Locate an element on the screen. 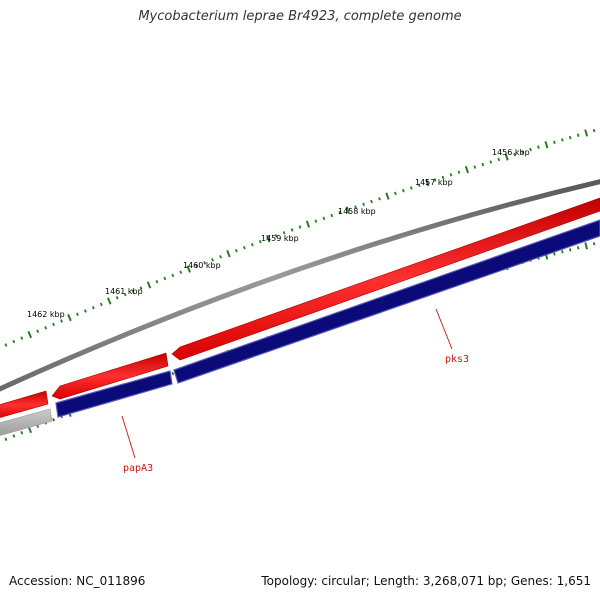 Image resolution: width=600 pixels, height=600 pixels. ruler-label: 1456 kbp is located at coordinates (511, 152).